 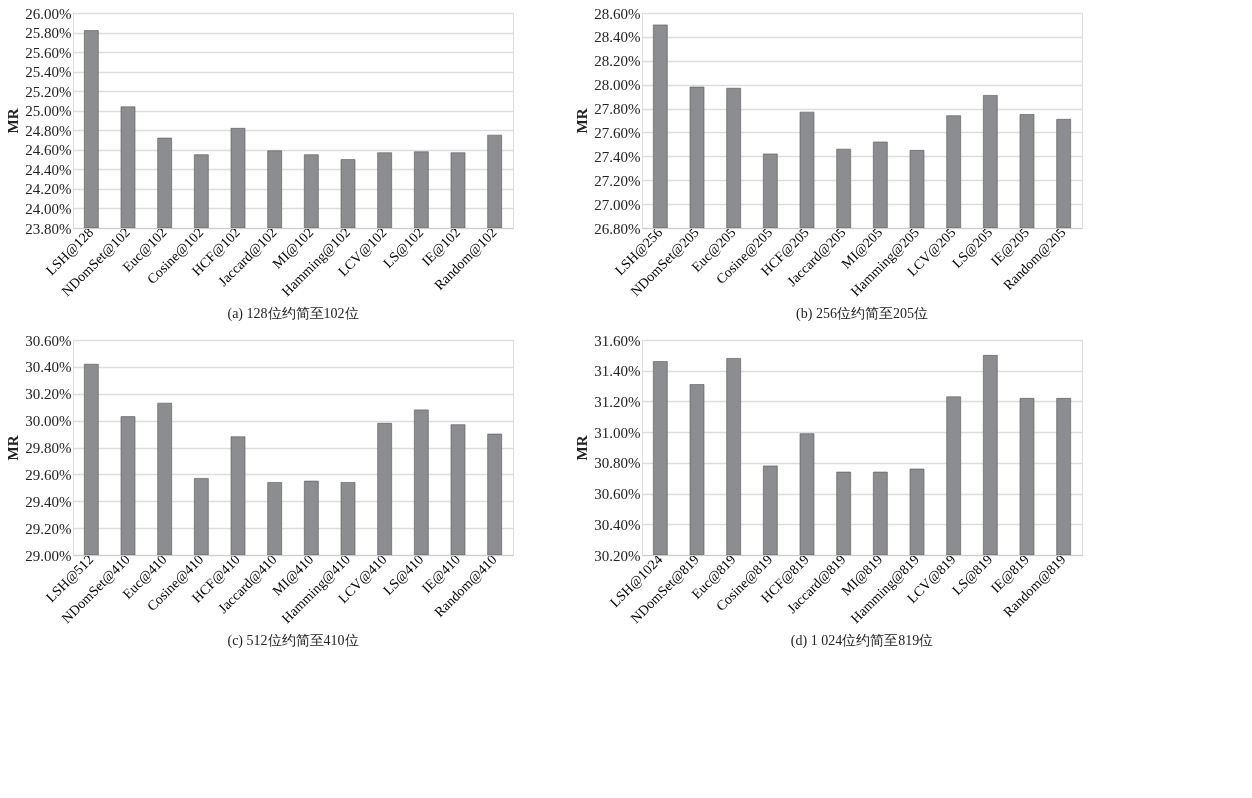 What do you see at coordinates (48, 150) in the screenshot?
I see `y-tick-label: 24.60%` at bounding box center [48, 150].